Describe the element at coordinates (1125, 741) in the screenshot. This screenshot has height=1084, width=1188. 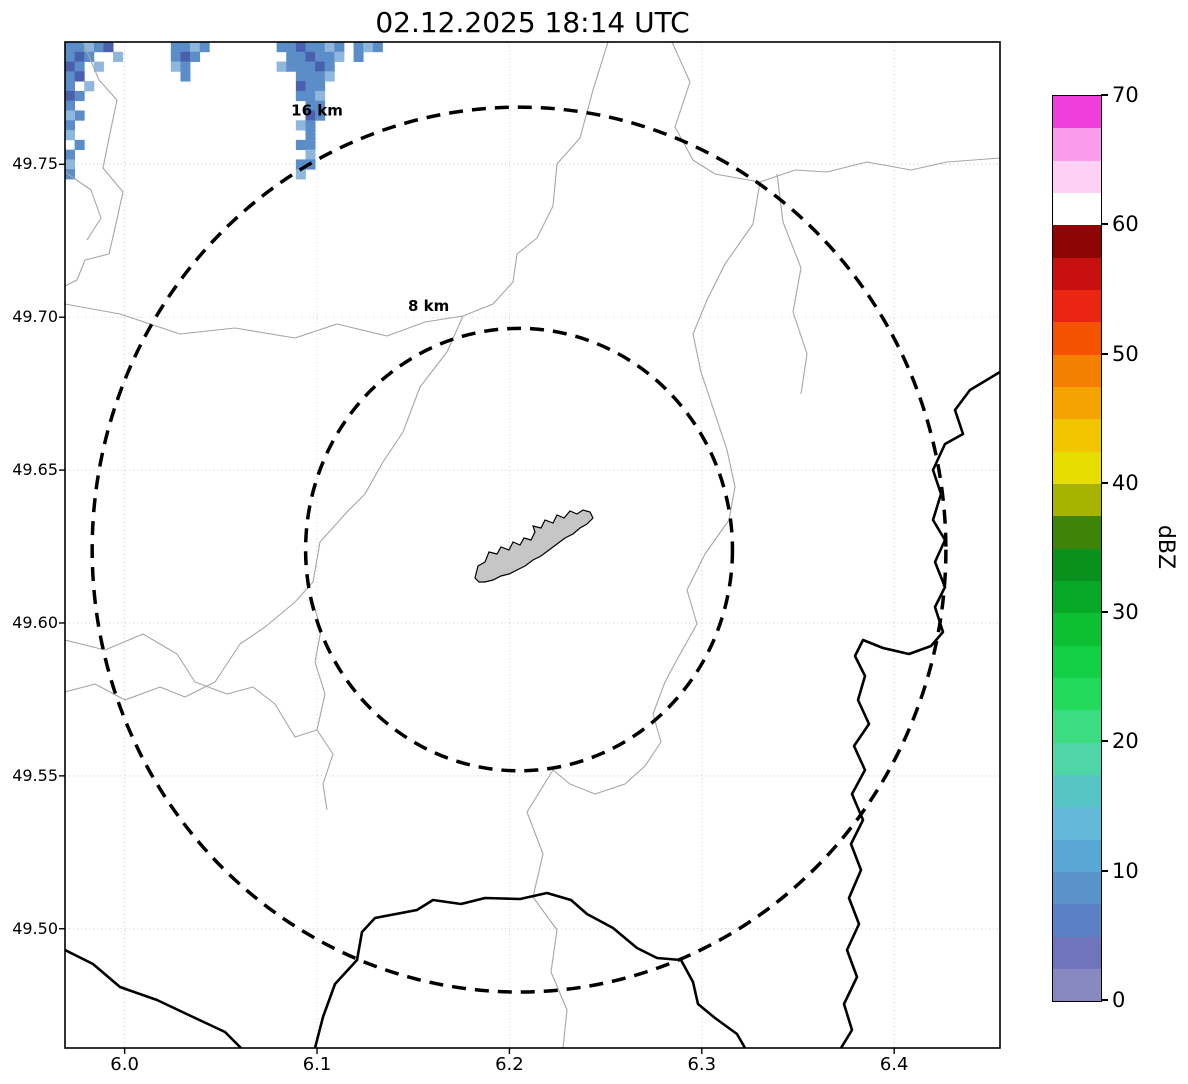
I see `colorbar-tick-label: 20` at that location.